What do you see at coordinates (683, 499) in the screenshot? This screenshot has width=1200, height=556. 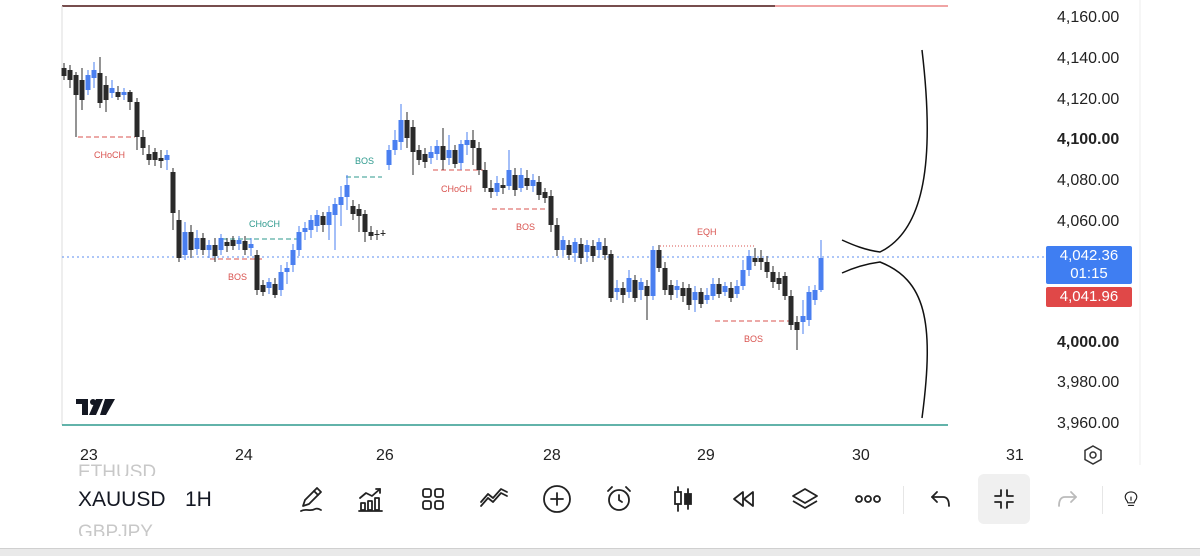 I see `chart-type-button` at bounding box center [683, 499].